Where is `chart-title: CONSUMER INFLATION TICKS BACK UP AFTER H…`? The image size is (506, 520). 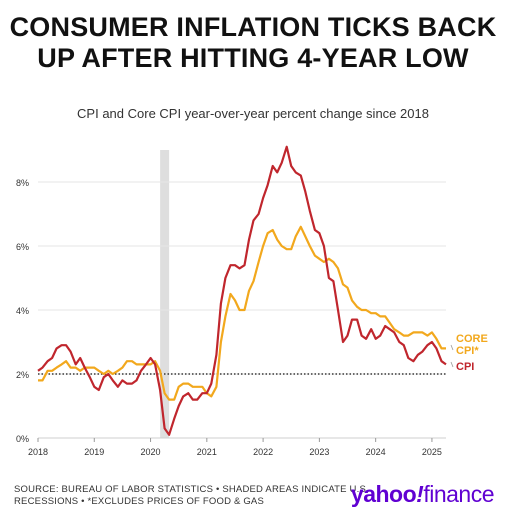 chart-title: CONSUMER INFLATION TICKS BACK UP AFTER H… is located at coordinates (253, 42).